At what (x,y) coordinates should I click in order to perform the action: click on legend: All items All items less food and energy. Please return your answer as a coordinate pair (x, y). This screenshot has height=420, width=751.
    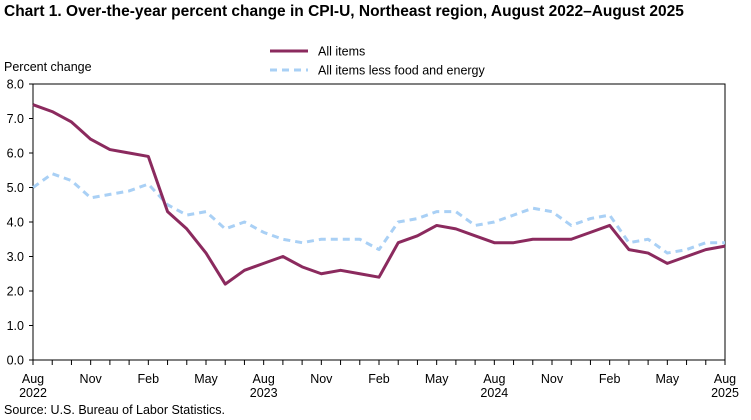
    Looking at the image, I should click on (378, 61).